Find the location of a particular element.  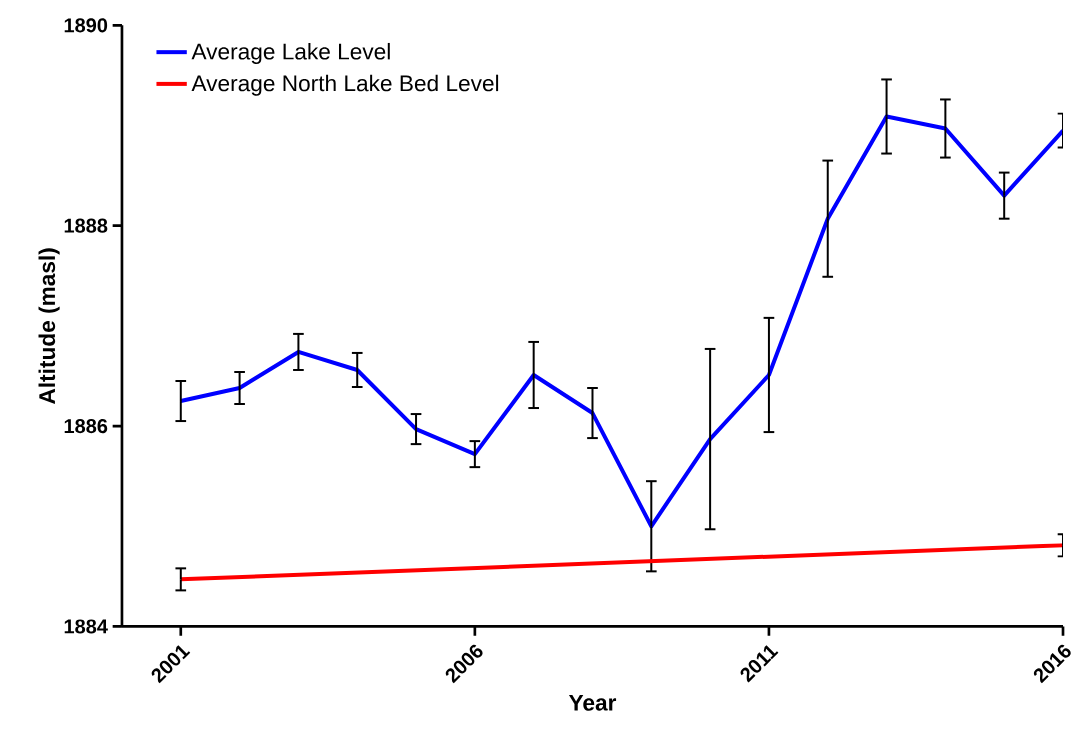

x-axis-title: Year is located at coordinates (592, 702).